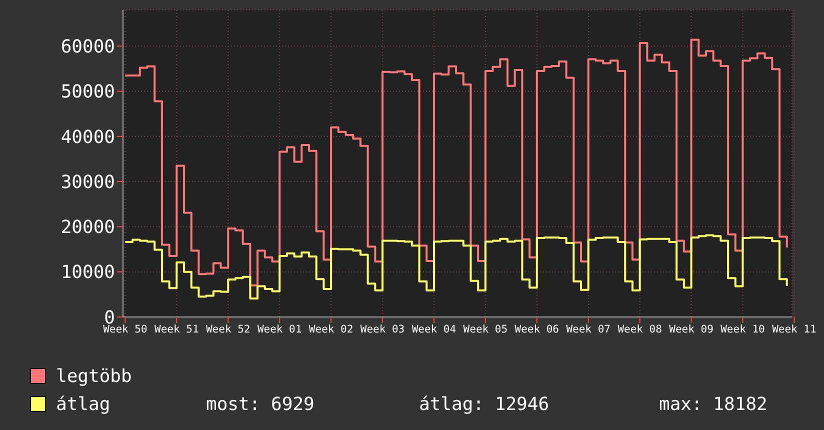 This screenshot has height=430, width=824. I want to click on x-tick-label: Week 02, so click(331, 329).